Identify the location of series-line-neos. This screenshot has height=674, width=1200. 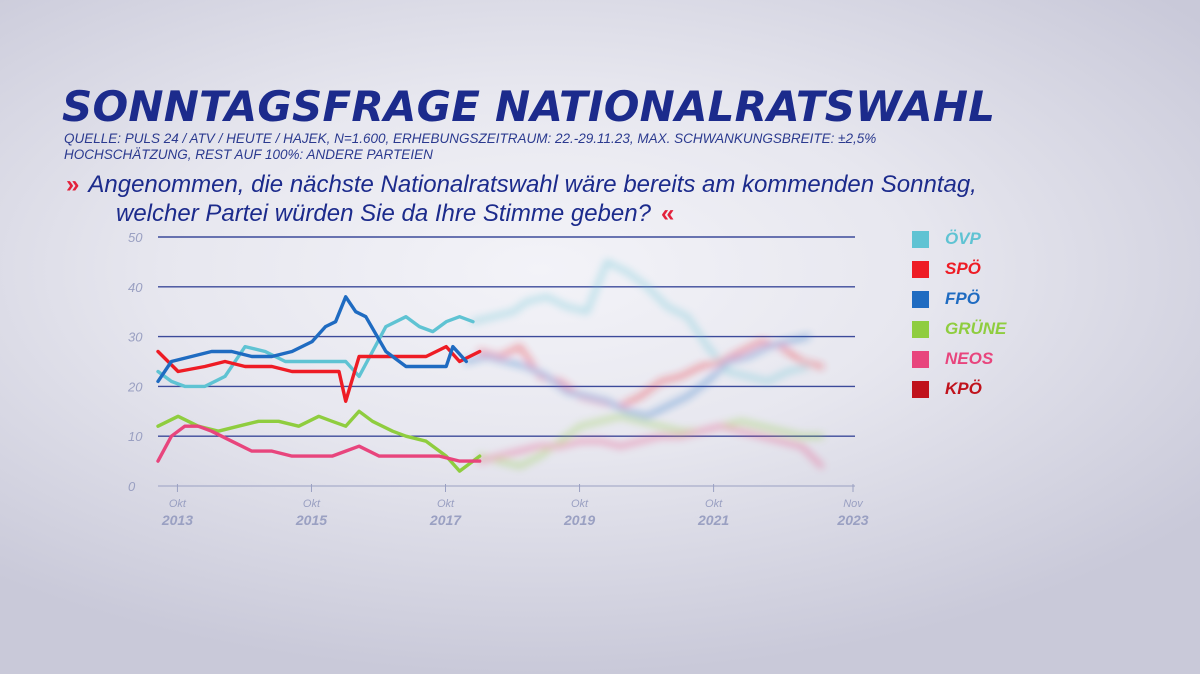
(319, 443).